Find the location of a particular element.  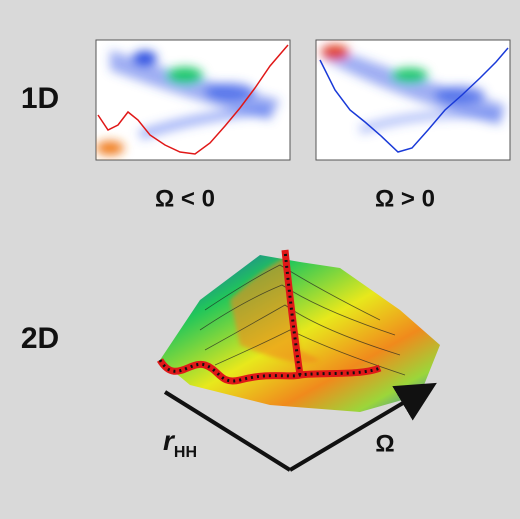

panel-pos is located at coordinates (413, 100).